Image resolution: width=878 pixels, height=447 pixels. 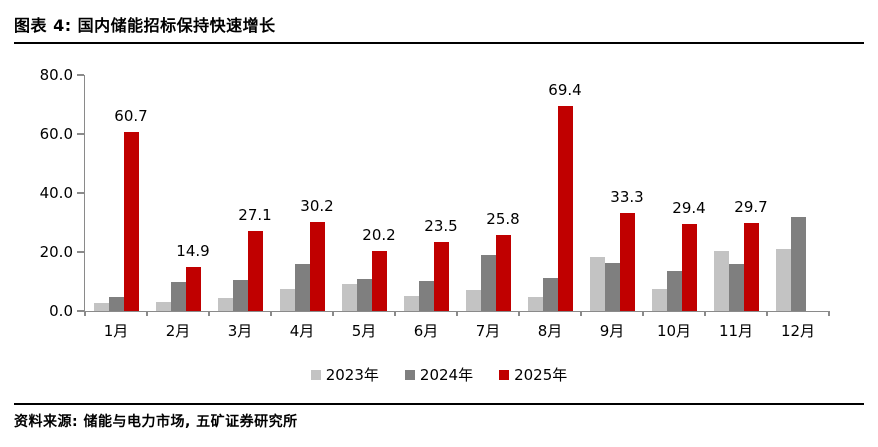 What do you see at coordinates (597, 284) in the screenshot?
I see `bar-2023年-9月` at bounding box center [597, 284].